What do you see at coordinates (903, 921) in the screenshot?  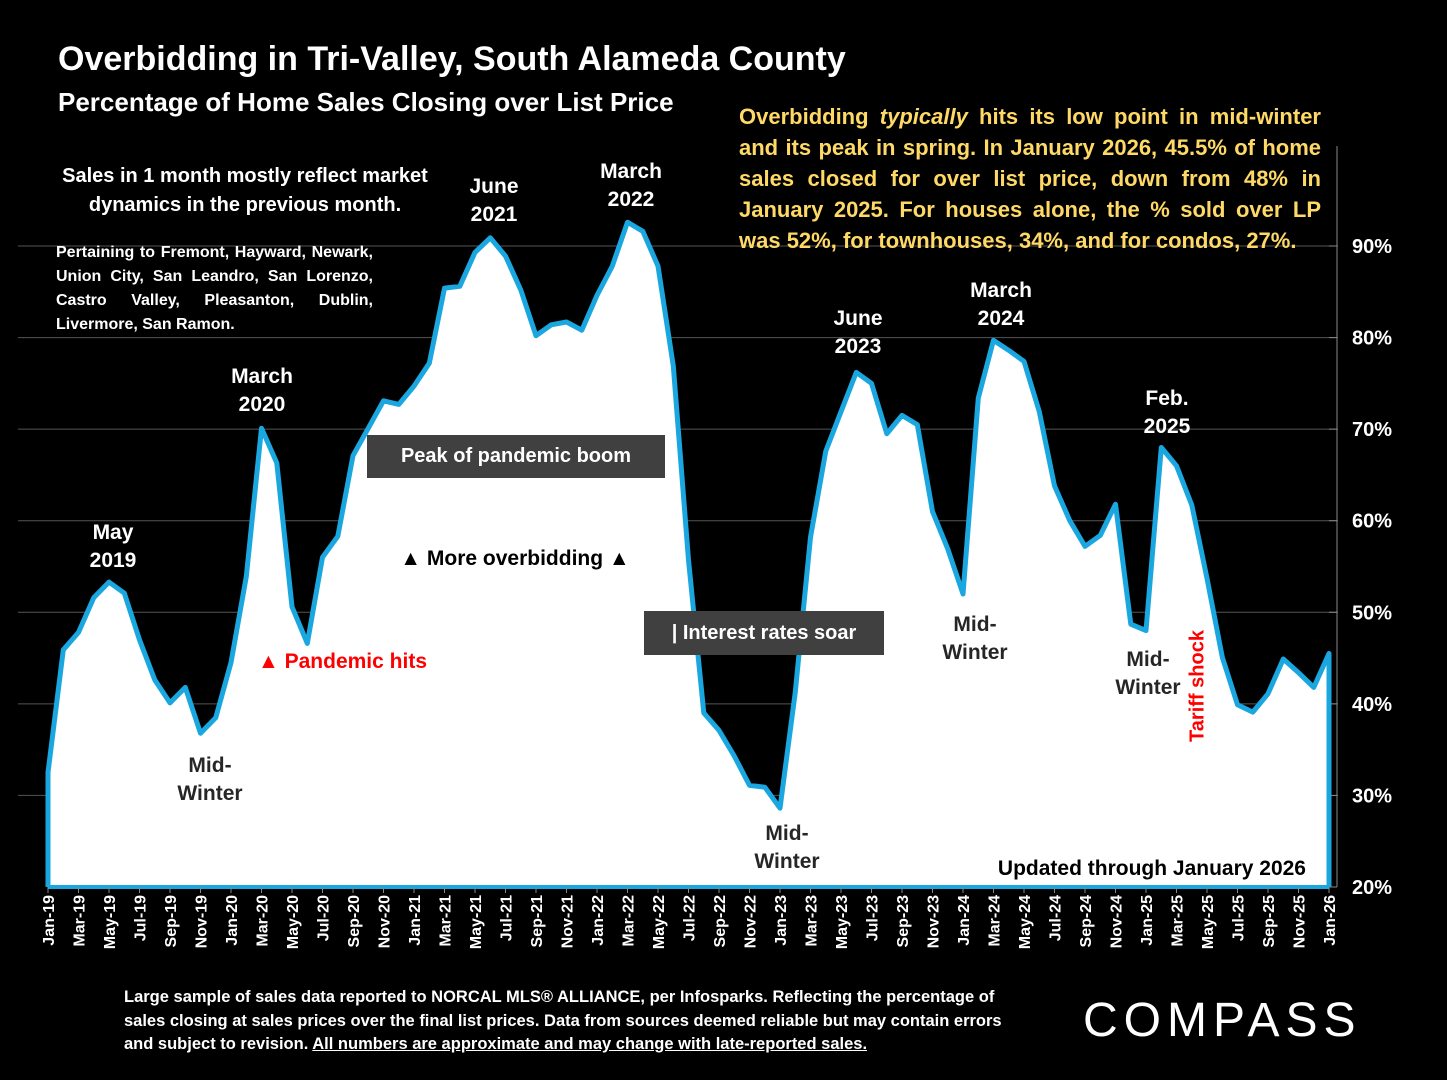 I see `x-tick-label: Sep-23` at bounding box center [903, 921].